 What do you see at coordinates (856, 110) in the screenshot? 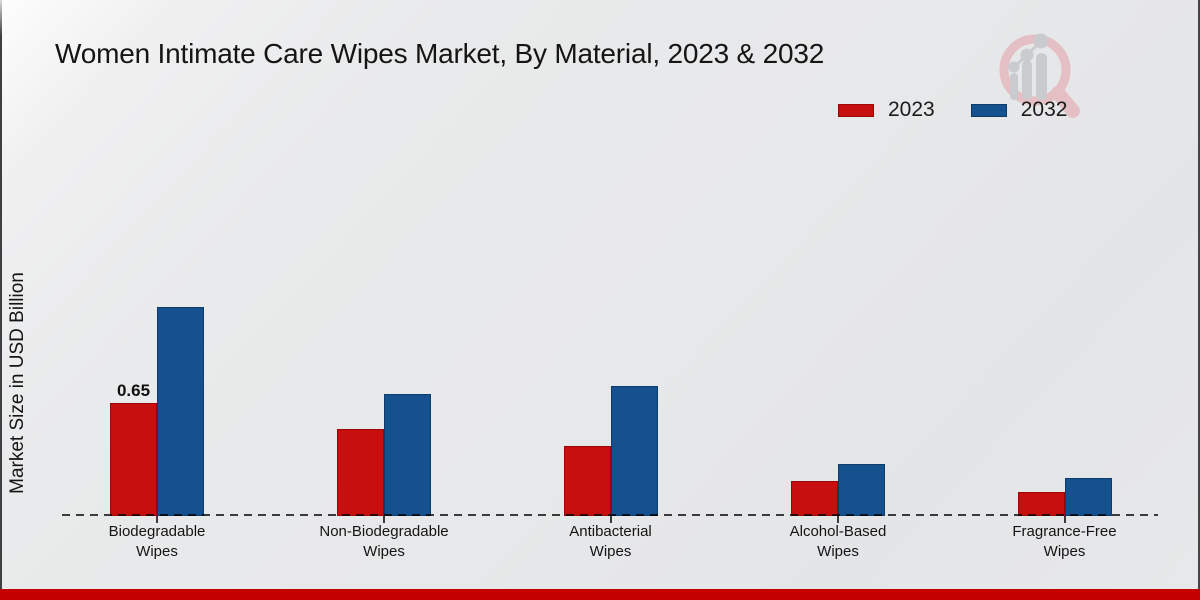
I see `legend-swatch-2023` at bounding box center [856, 110].